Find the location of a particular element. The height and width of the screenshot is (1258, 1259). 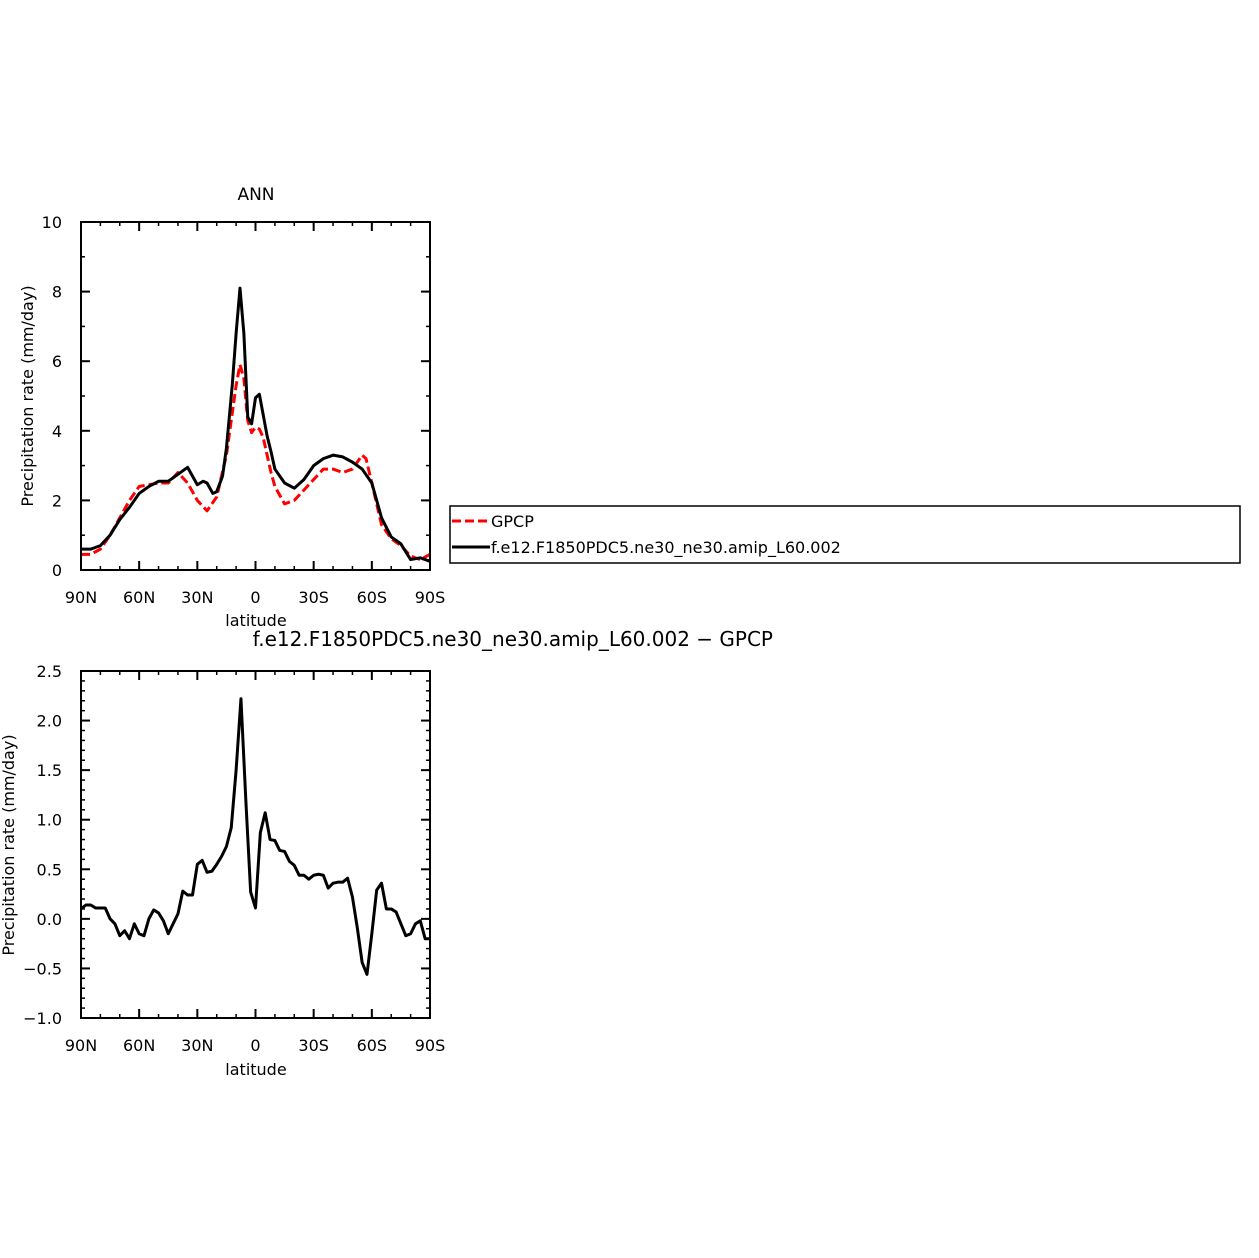

panel-1-y-tick-label: 2 is located at coordinates (57, 500).